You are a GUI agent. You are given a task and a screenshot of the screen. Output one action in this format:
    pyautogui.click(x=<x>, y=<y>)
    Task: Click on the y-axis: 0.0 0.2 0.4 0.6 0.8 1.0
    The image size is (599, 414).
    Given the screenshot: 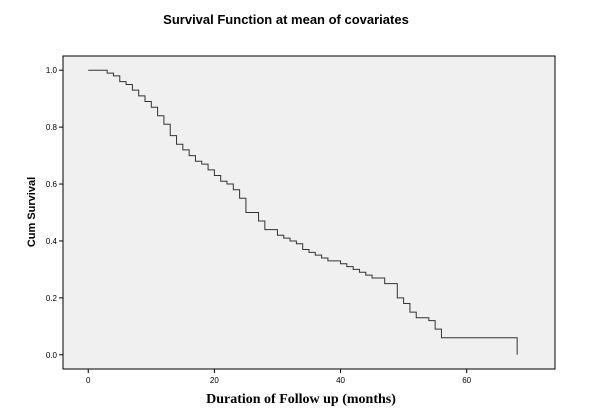 What is the action you would take?
    pyautogui.click(x=54, y=213)
    